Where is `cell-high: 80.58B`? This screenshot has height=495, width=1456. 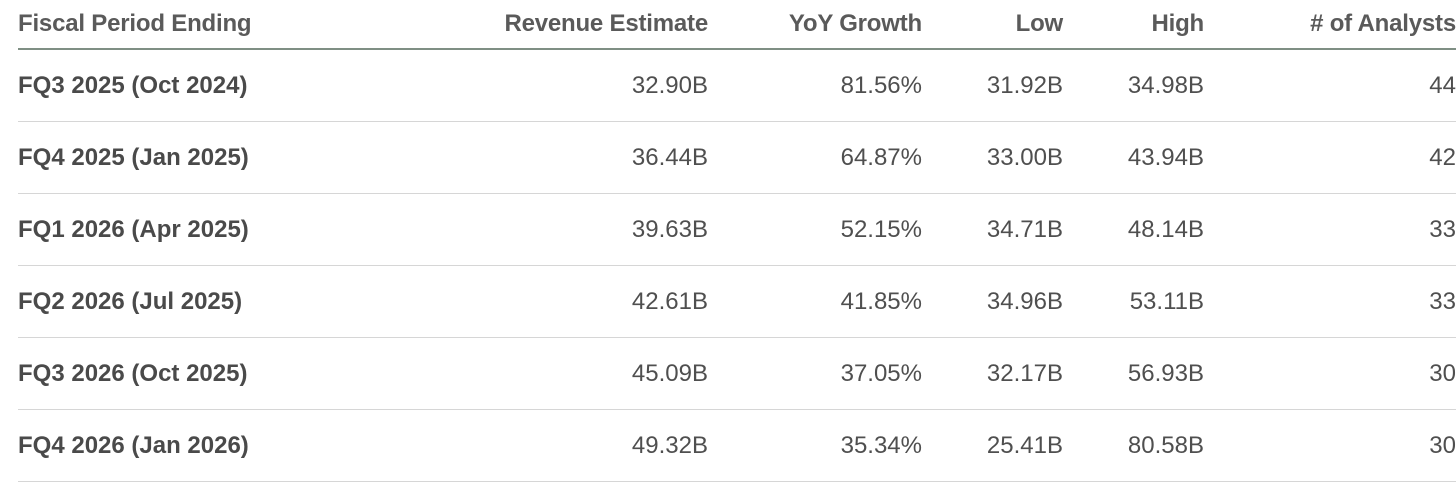 cell-high: 80.58B is located at coordinates (1133, 445).